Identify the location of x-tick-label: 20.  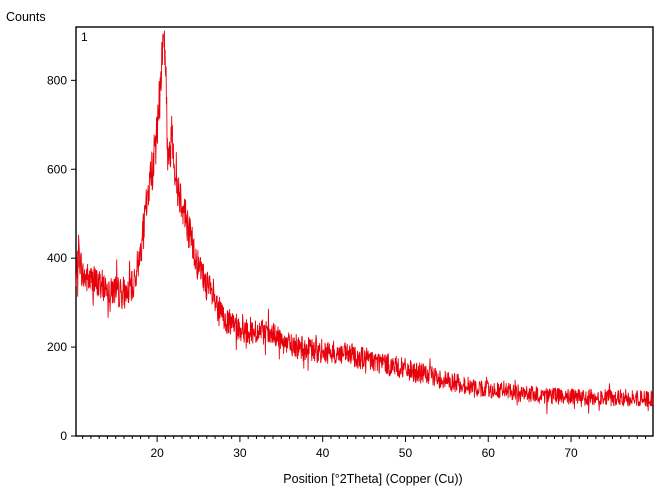
(157, 453).